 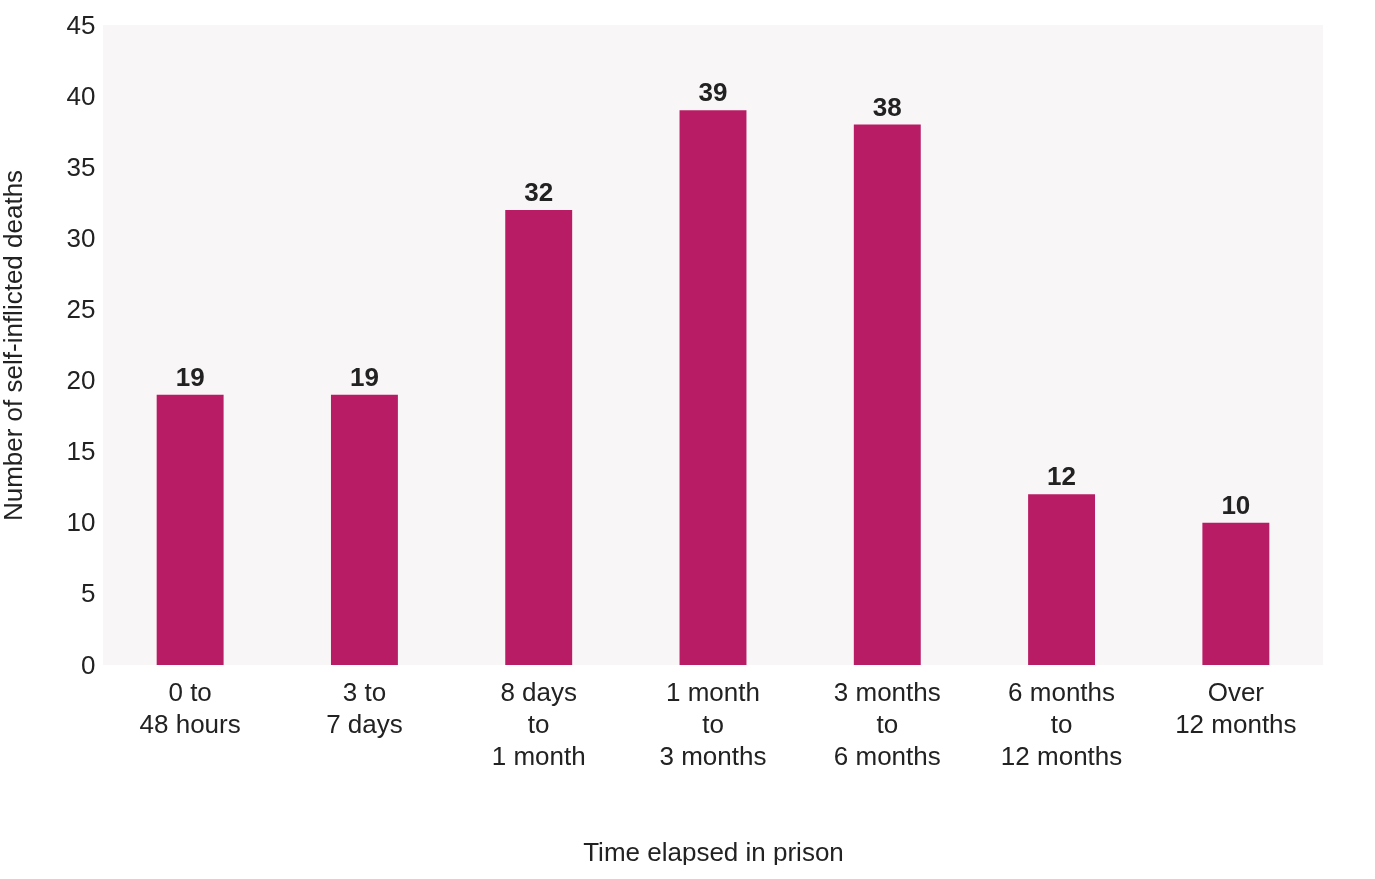 I want to click on x-tick-label: 6 months to 12 months, so click(x=1061, y=723).